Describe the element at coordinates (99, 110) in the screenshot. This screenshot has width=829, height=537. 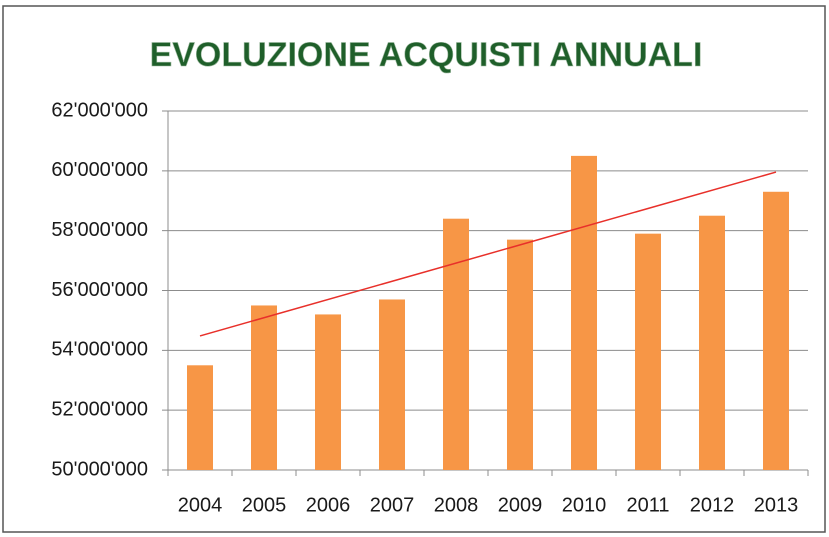
I see `y-tick-label: 62'000'000` at that location.